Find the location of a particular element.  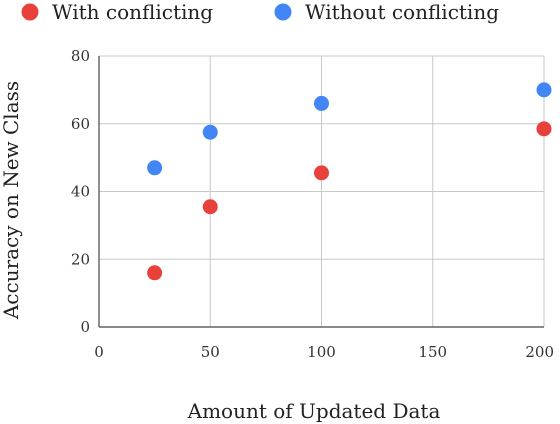

y-tick-label: 60 is located at coordinates (80, 124).